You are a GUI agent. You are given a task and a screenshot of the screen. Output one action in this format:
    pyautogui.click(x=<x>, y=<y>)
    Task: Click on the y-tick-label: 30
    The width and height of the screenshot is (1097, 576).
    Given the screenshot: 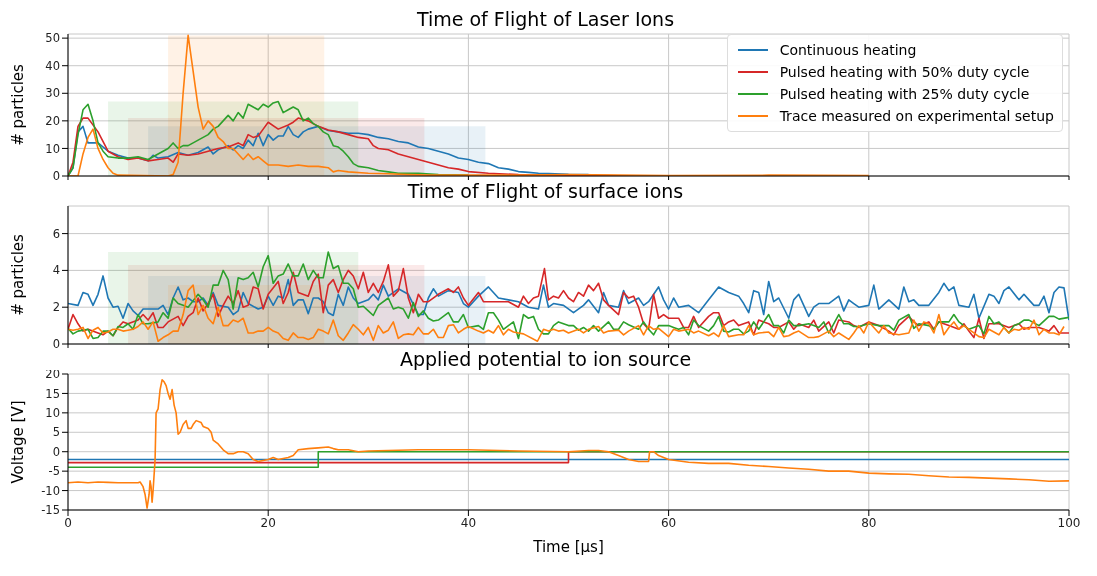 What is the action you would take?
    pyautogui.click(x=52, y=93)
    